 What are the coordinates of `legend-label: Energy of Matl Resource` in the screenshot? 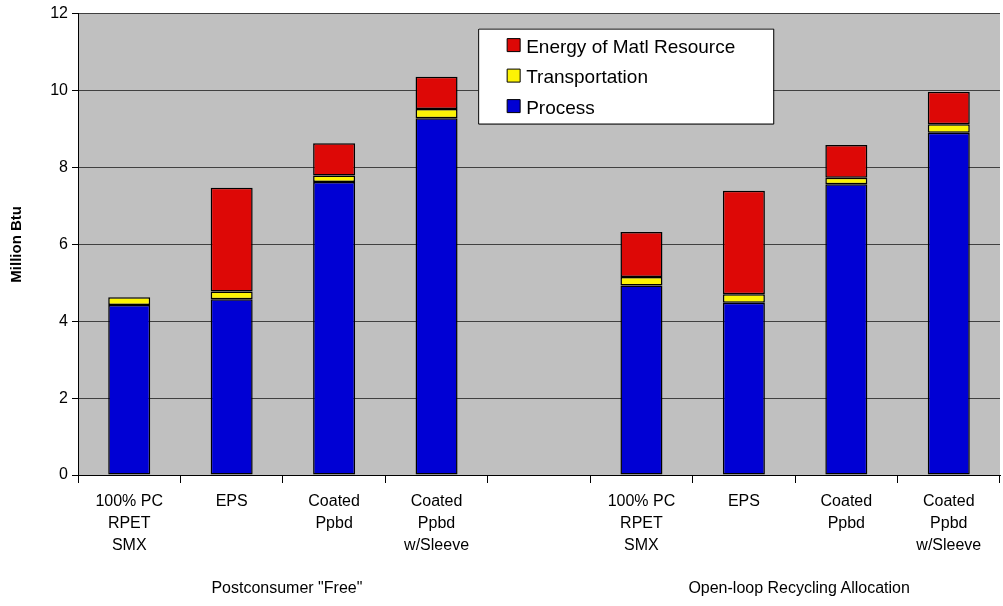 It's located at (631, 46).